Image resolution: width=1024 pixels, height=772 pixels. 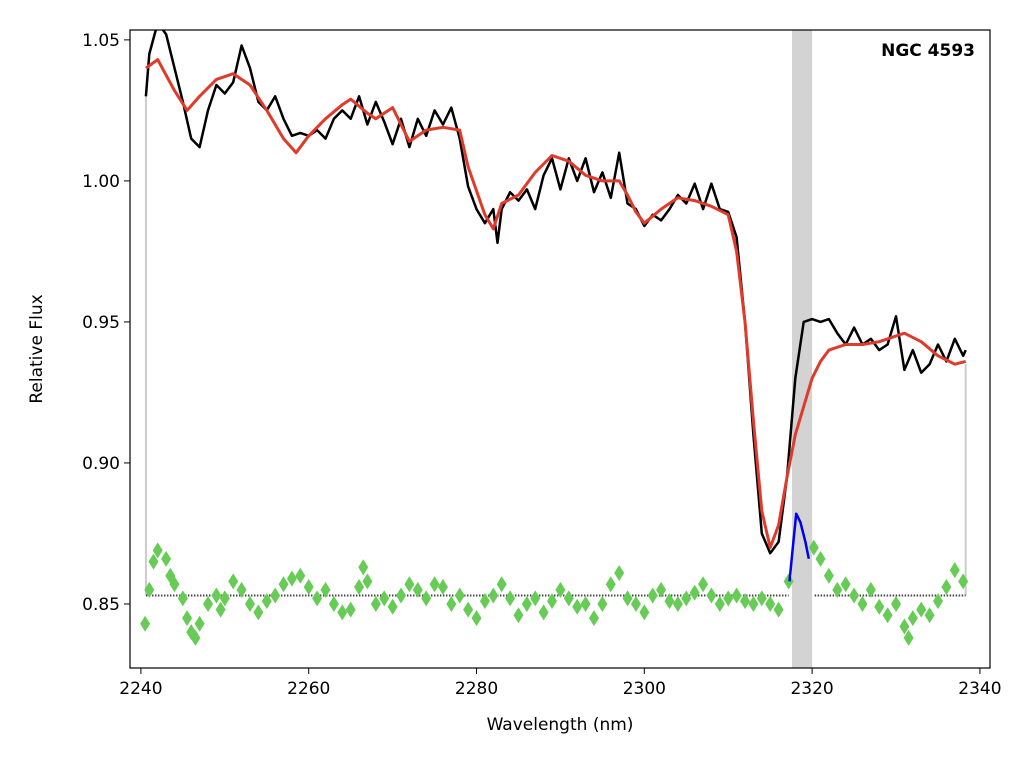 What do you see at coordinates (101, 182) in the screenshot?
I see `y-tick-label: 1.00` at bounding box center [101, 182].